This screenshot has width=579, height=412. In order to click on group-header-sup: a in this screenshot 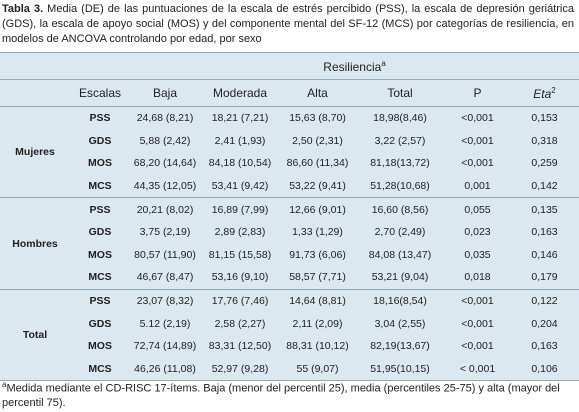, I will do `click(383, 63)`.